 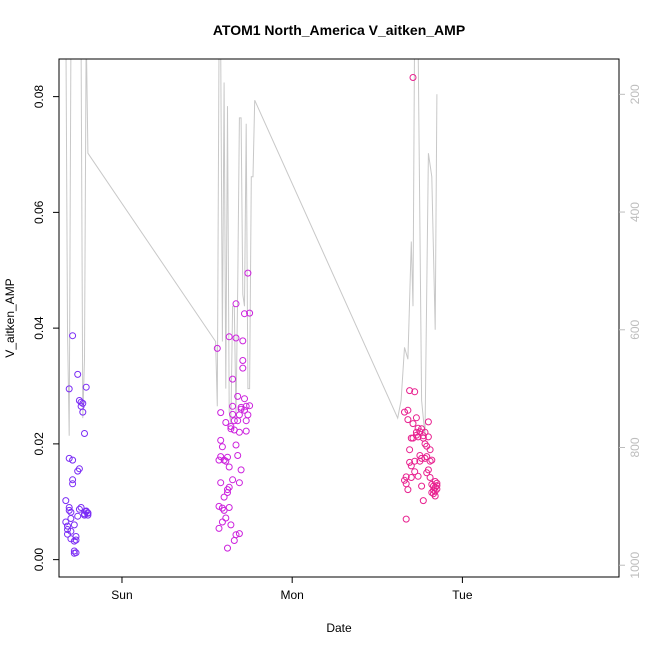 I want to click on chart-title: ATOM1 North_America V_aitken_AMP, so click(x=339, y=30).